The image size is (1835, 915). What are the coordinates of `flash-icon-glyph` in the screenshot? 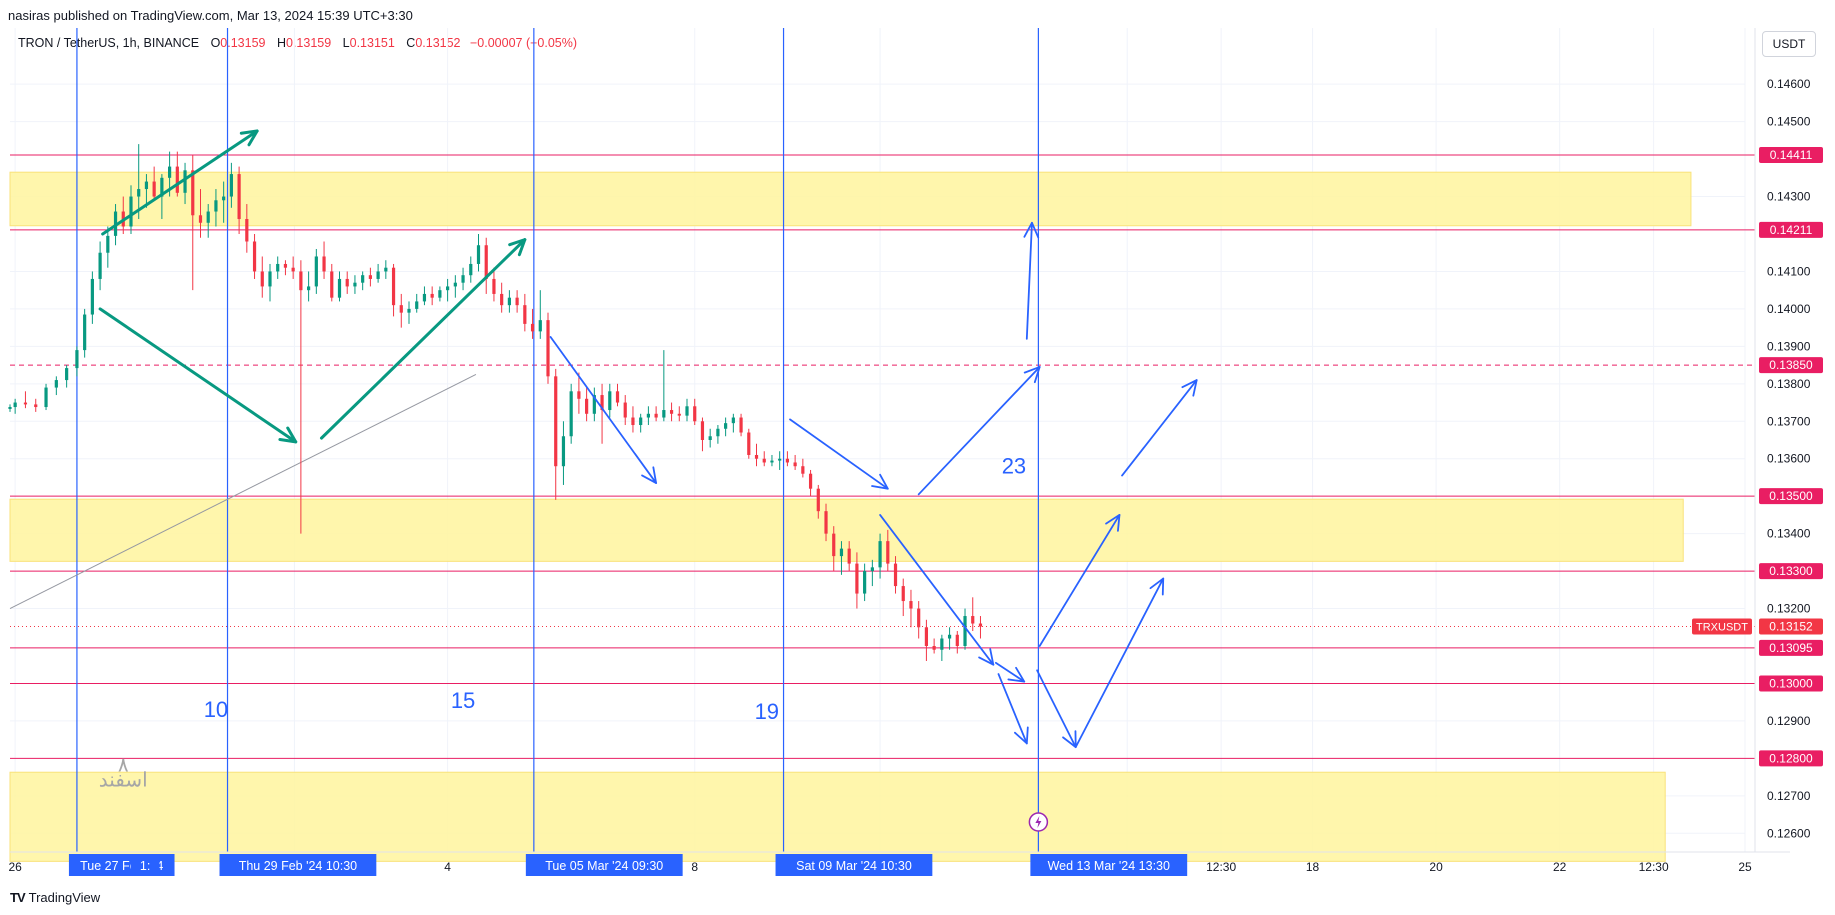 It's located at (1038, 822).